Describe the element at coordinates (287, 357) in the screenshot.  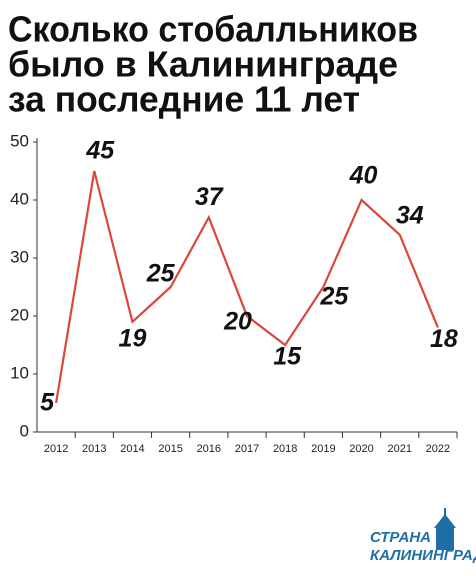
I see `data-label: 15` at that location.